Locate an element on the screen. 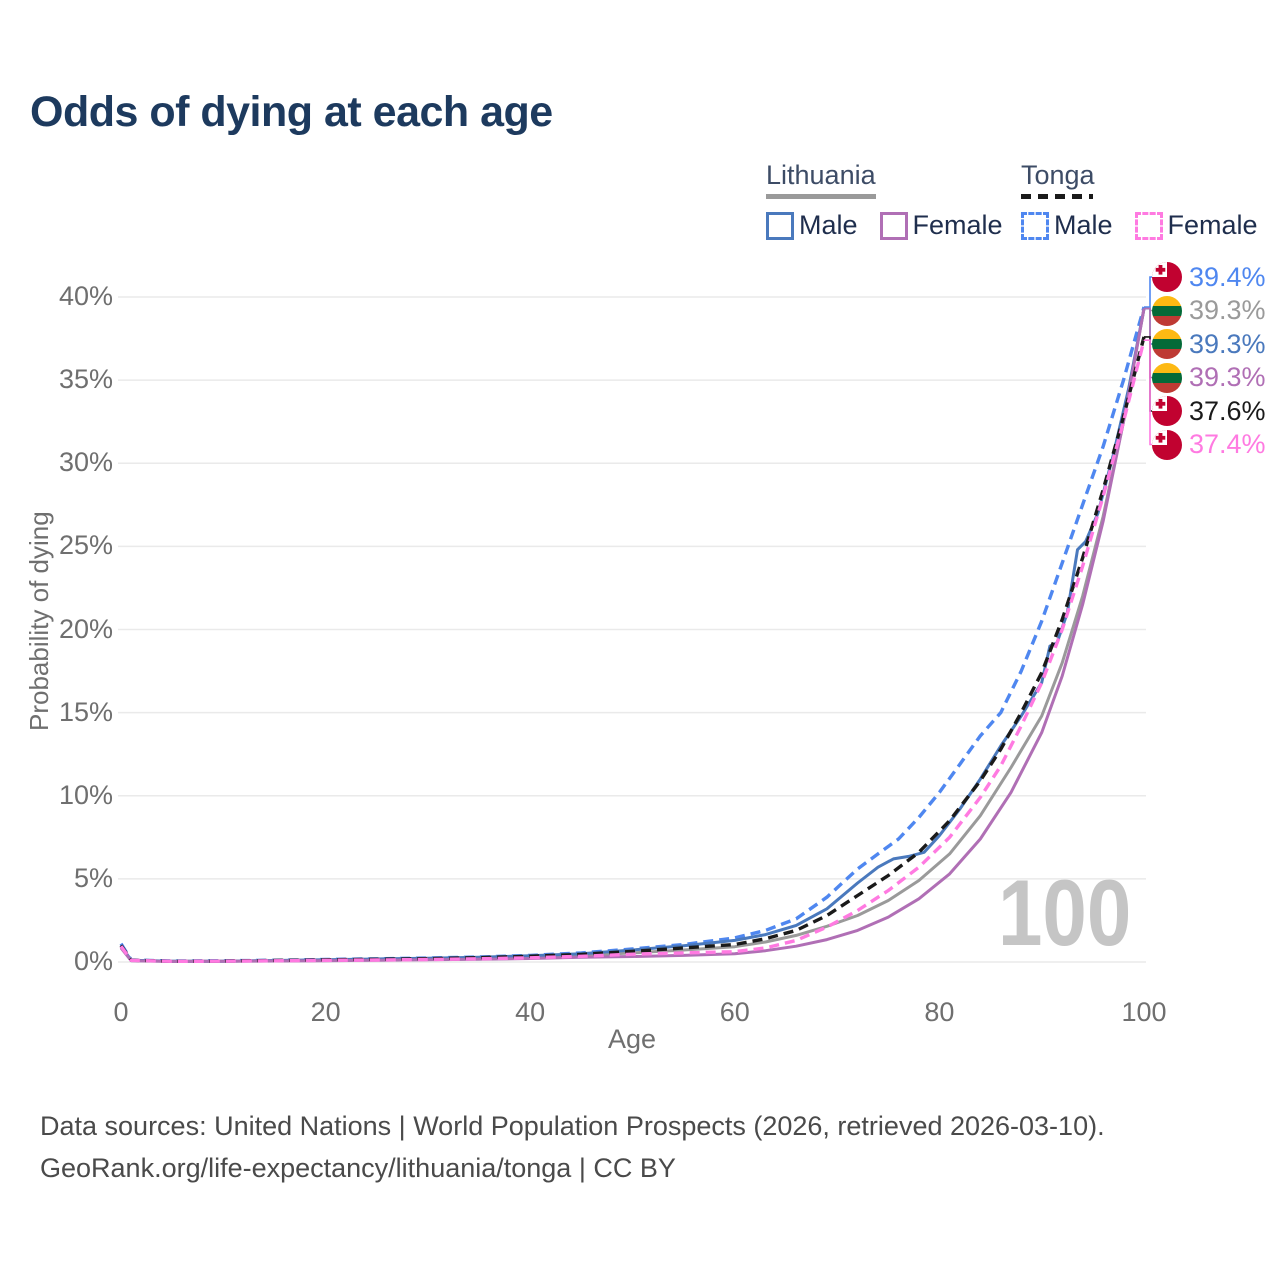 The image size is (1280, 1280). end-label-tonga-female: 37.4% is located at coordinates (1209, 445).